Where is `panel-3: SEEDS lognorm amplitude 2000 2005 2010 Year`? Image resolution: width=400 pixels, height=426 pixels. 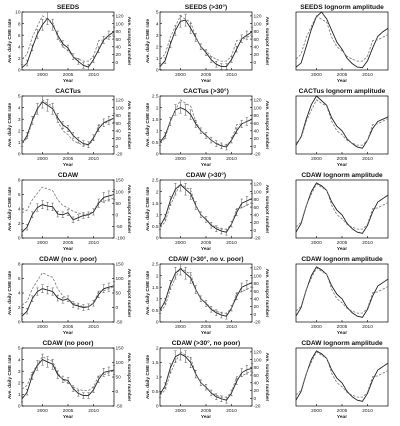 panel-3: SEEDS lognorm amplitude 2000 2005 2010 Year is located at coordinates (342, 44).